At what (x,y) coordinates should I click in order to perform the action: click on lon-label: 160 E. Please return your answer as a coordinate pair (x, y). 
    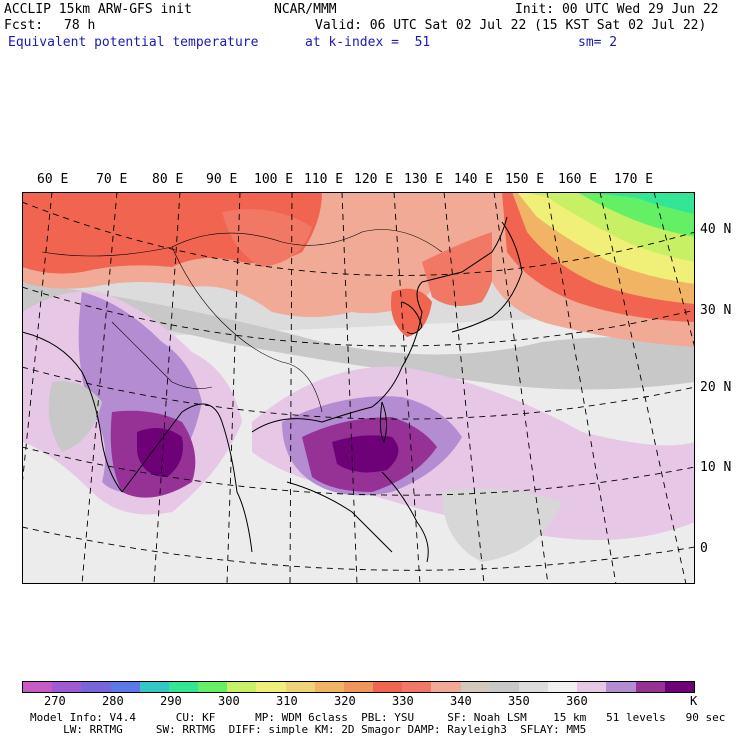
    Looking at the image, I should click on (578, 179).